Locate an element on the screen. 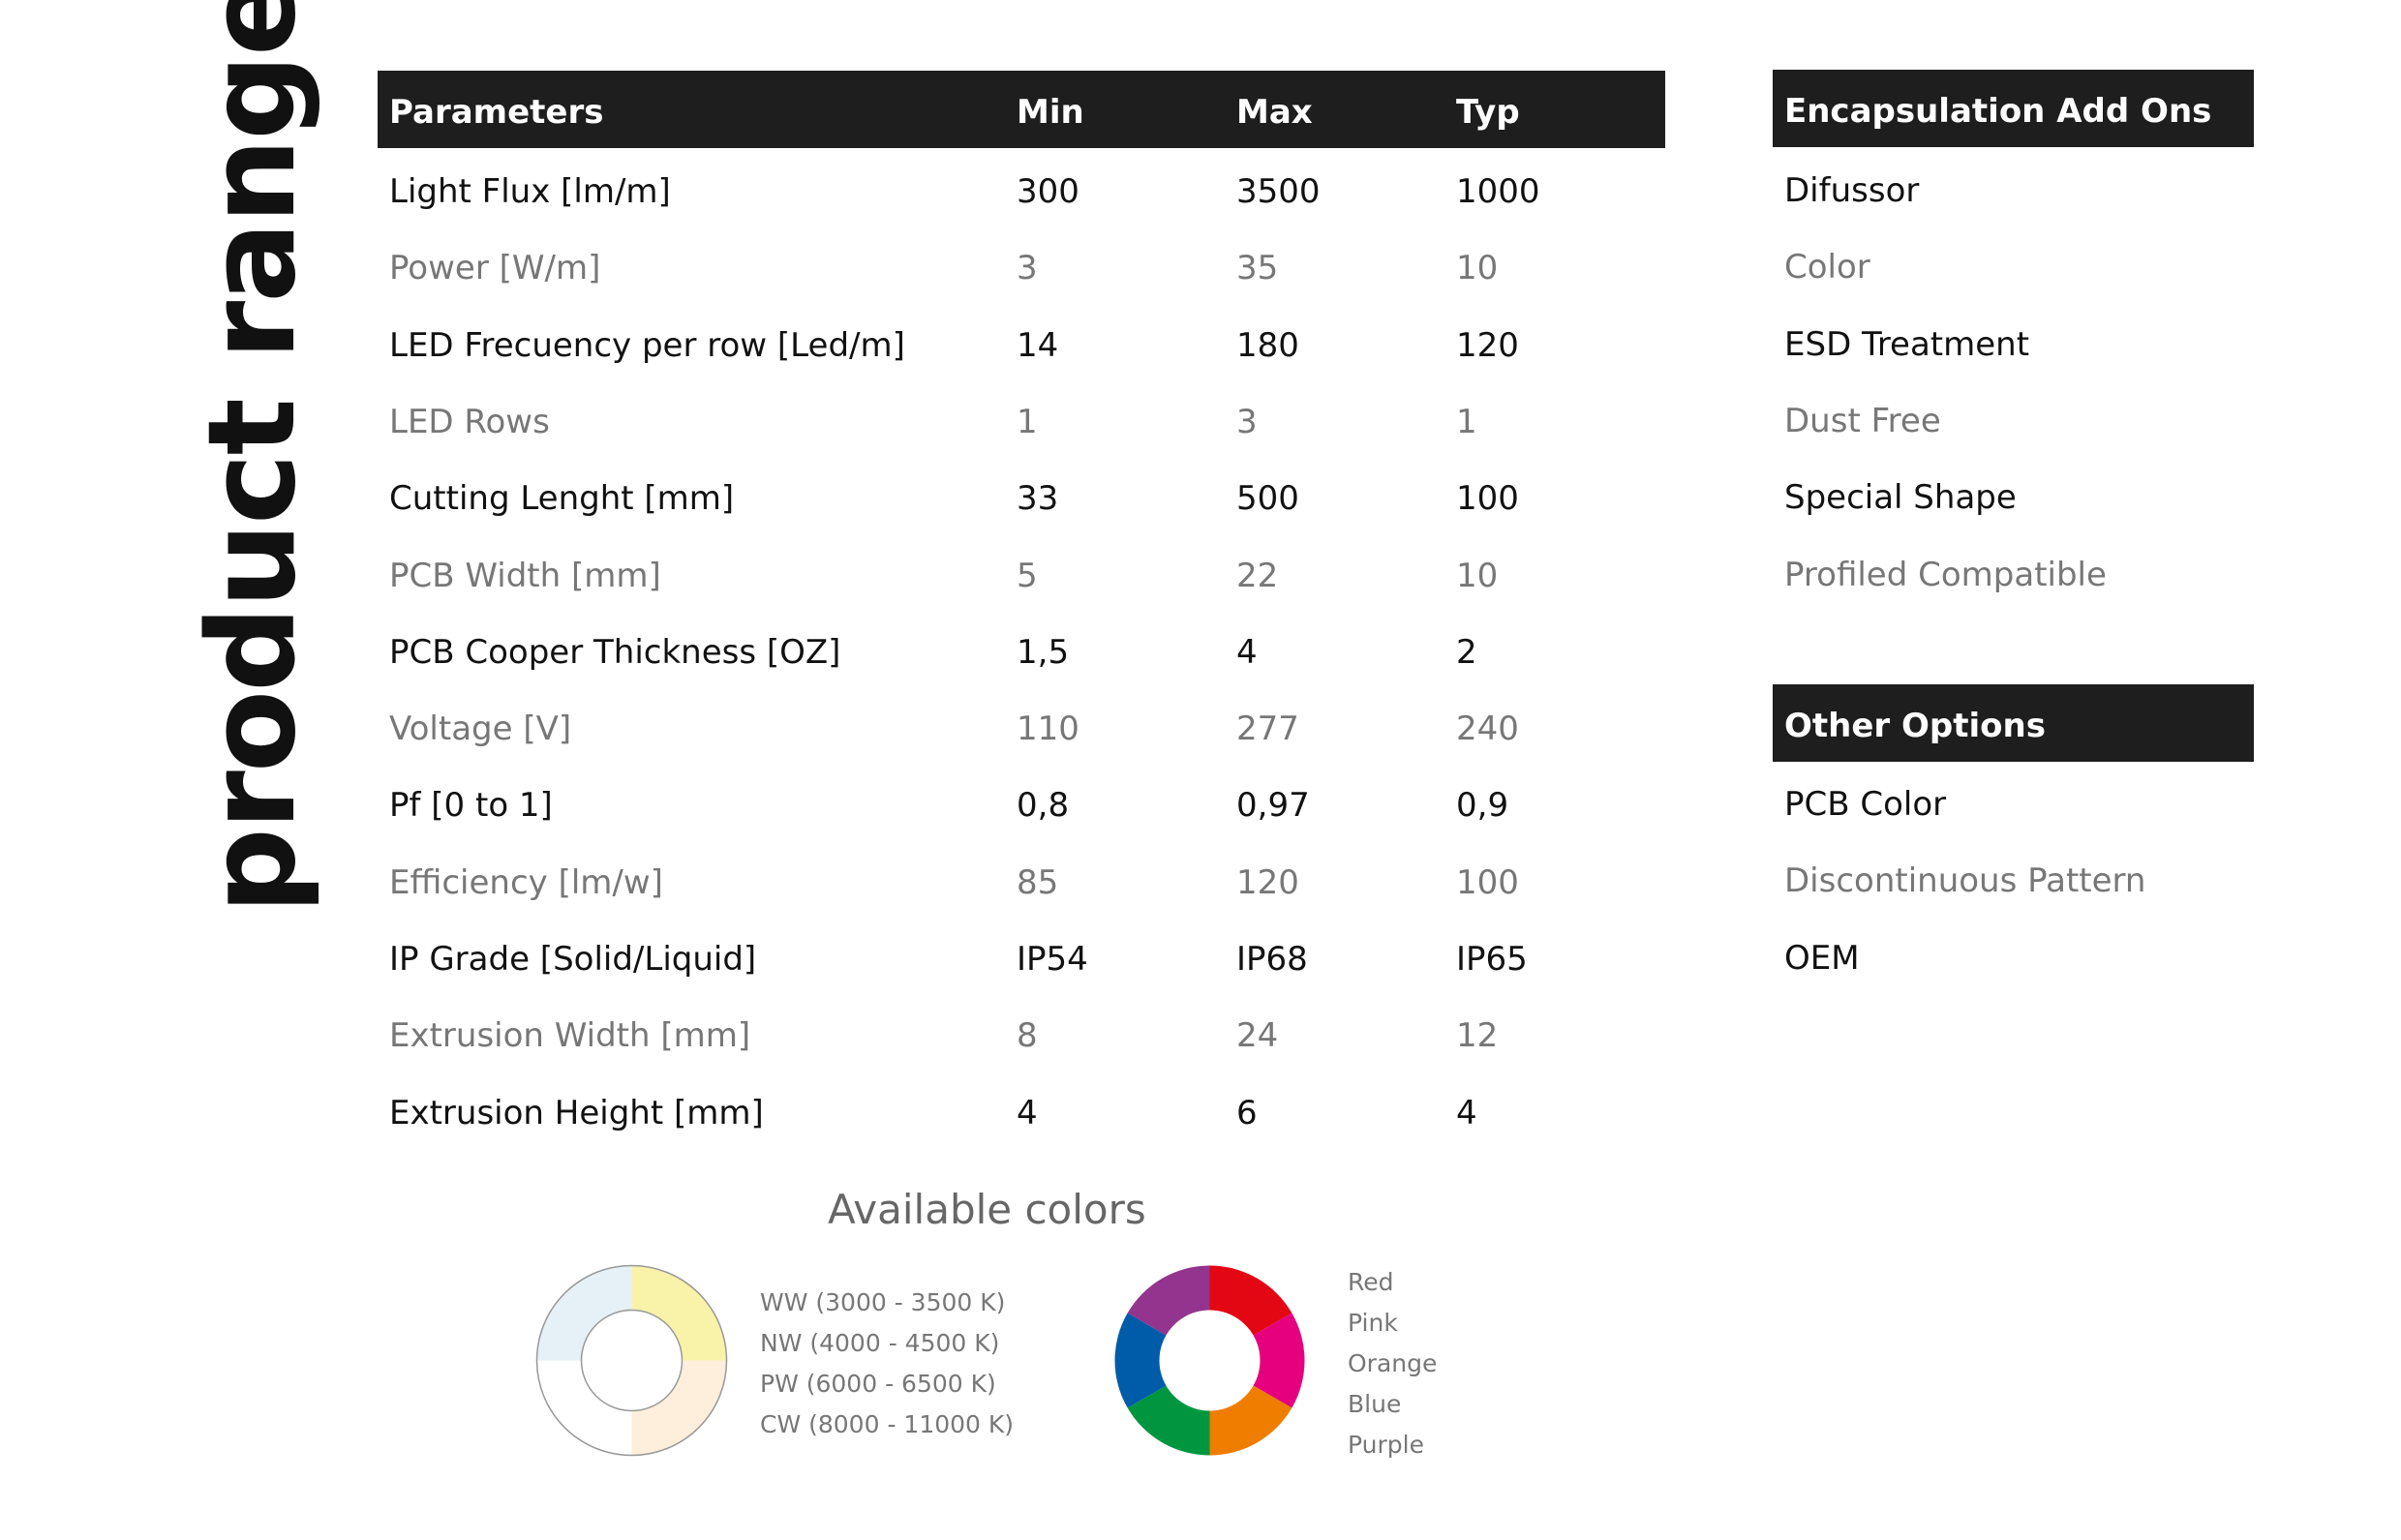  list-item-label: Color is located at coordinates (1827, 267).